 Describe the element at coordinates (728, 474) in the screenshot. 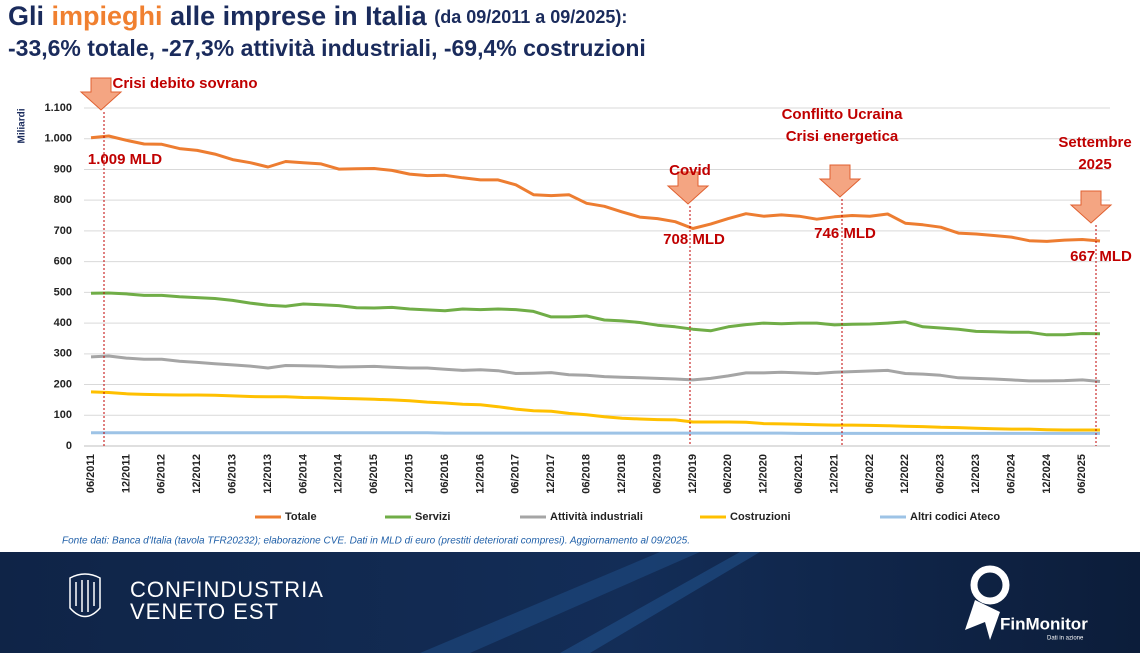

I see `x-tick-label: 06/2020` at that location.